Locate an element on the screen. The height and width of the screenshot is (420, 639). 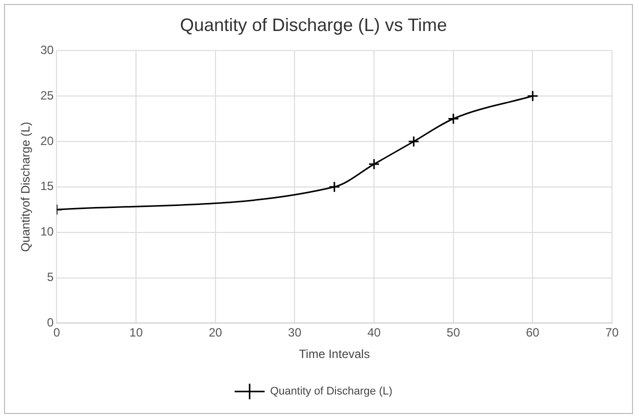
chart-title: Quantity of Discharge (L) vs Time is located at coordinates (314, 24).